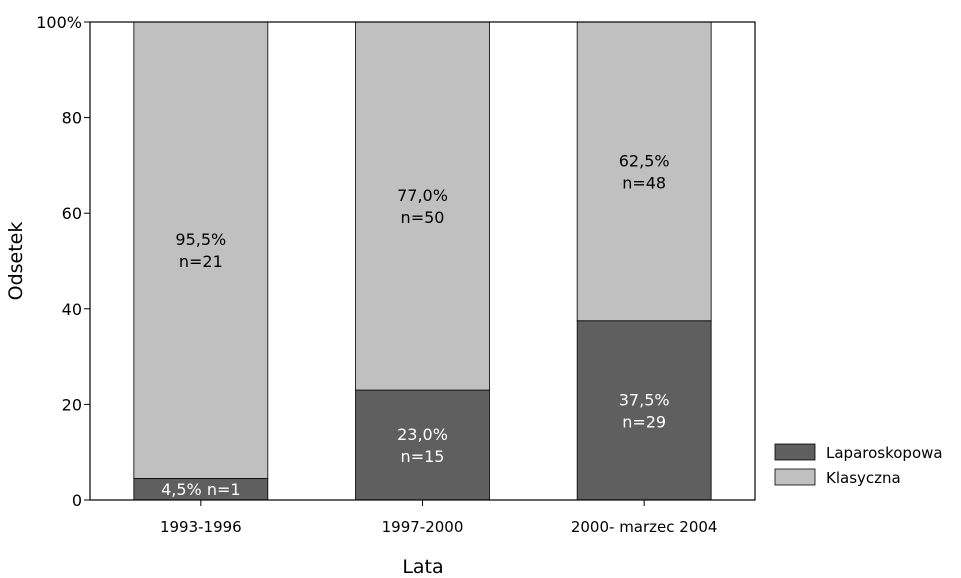 This screenshot has width=961, height=578. Describe the element at coordinates (423, 456) in the screenshot. I see `data-label: n=15` at that location.